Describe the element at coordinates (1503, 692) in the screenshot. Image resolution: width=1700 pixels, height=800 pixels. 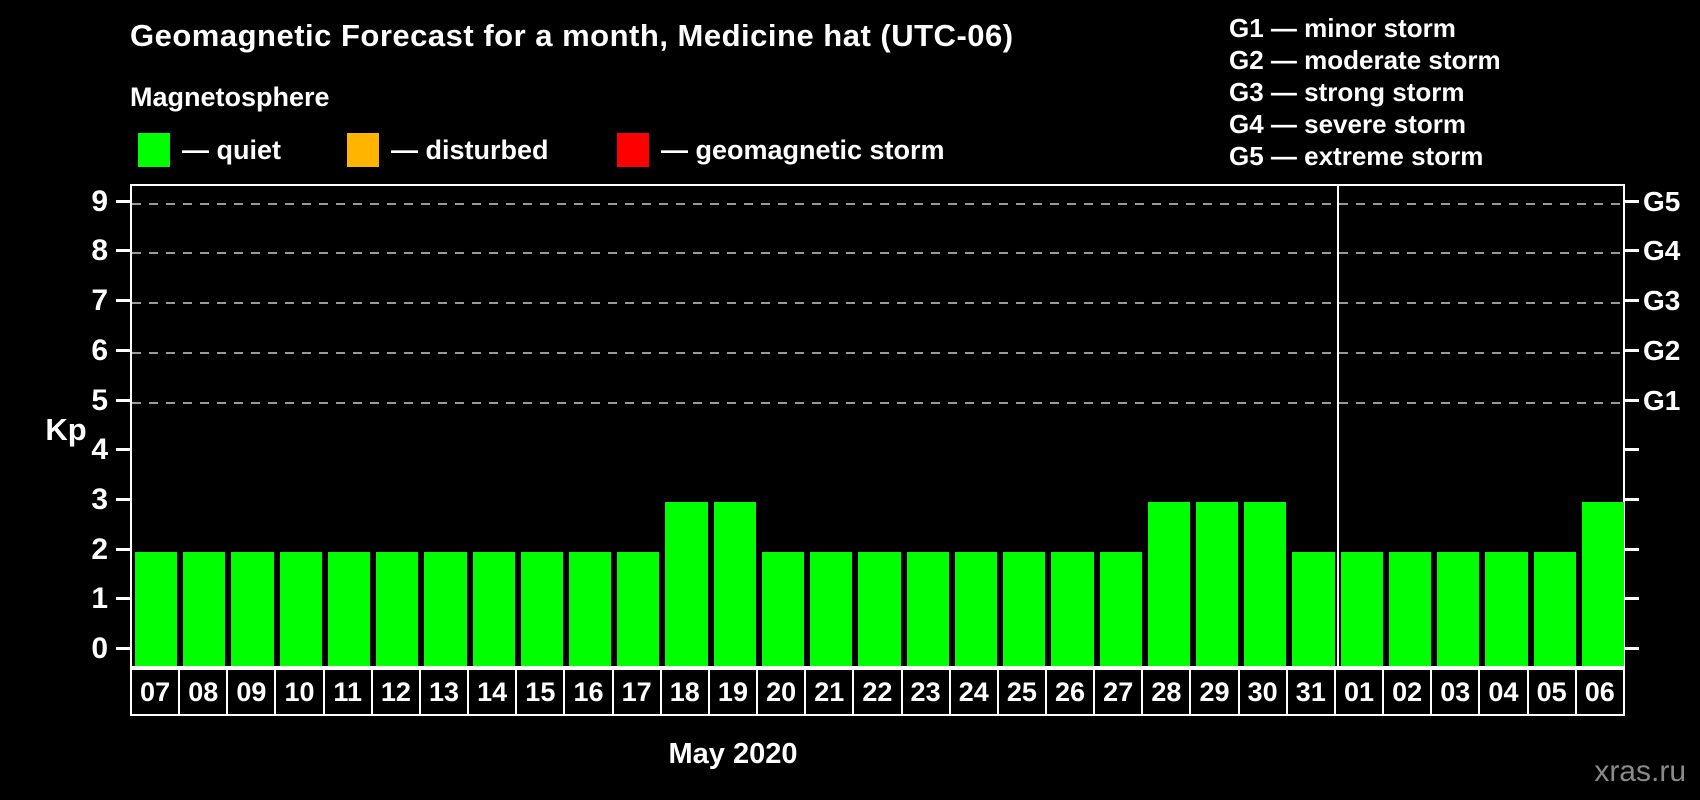
I see `day-label-cell-04: 04` at that location.